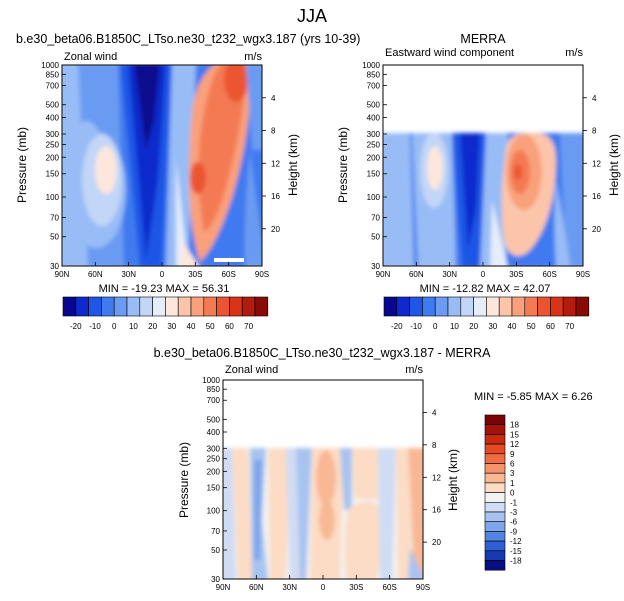 The width and height of the screenshot is (624, 601). Describe the element at coordinates (229, 326) in the screenshot. I see `model-colorbar-label: 60` at that location.